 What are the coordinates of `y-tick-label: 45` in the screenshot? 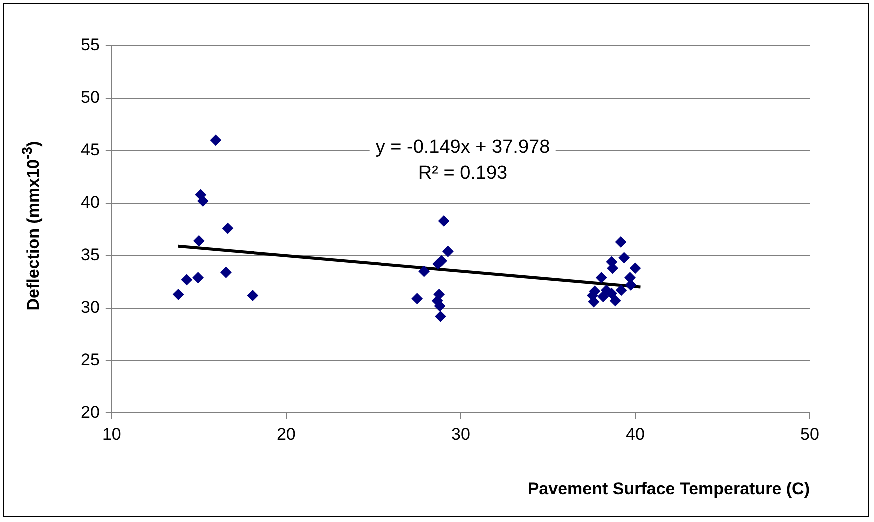 It's located at (90, 150).